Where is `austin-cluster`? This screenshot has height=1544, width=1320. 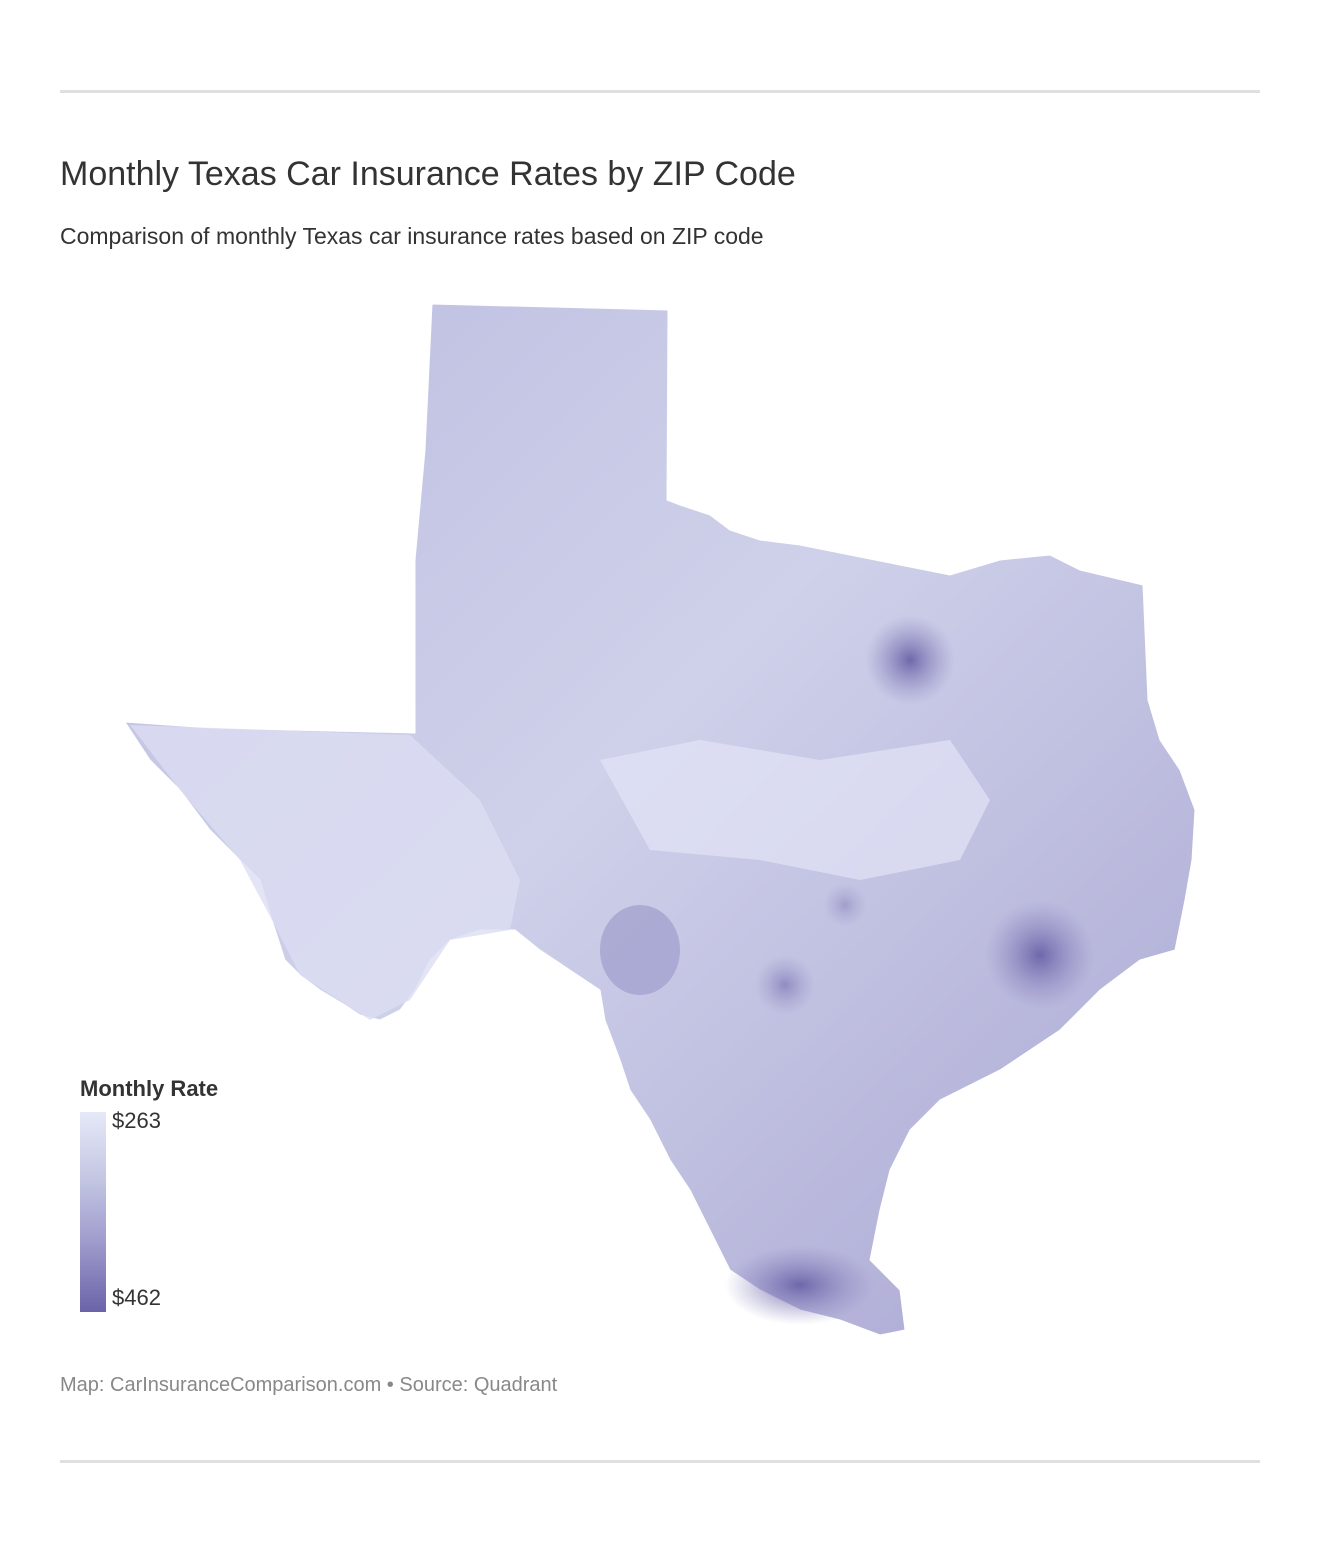
austin-cluster is located at coordinates (845, 905).